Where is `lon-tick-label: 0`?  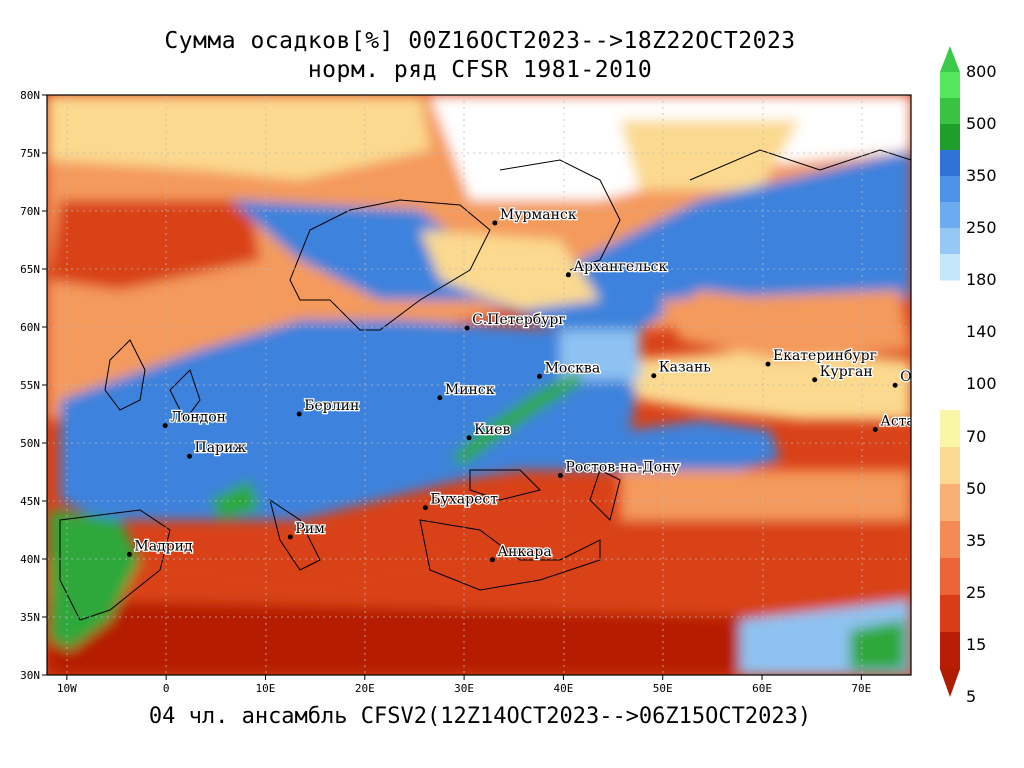 lon-tick-label: 0 is located at coordinates (166, 688).